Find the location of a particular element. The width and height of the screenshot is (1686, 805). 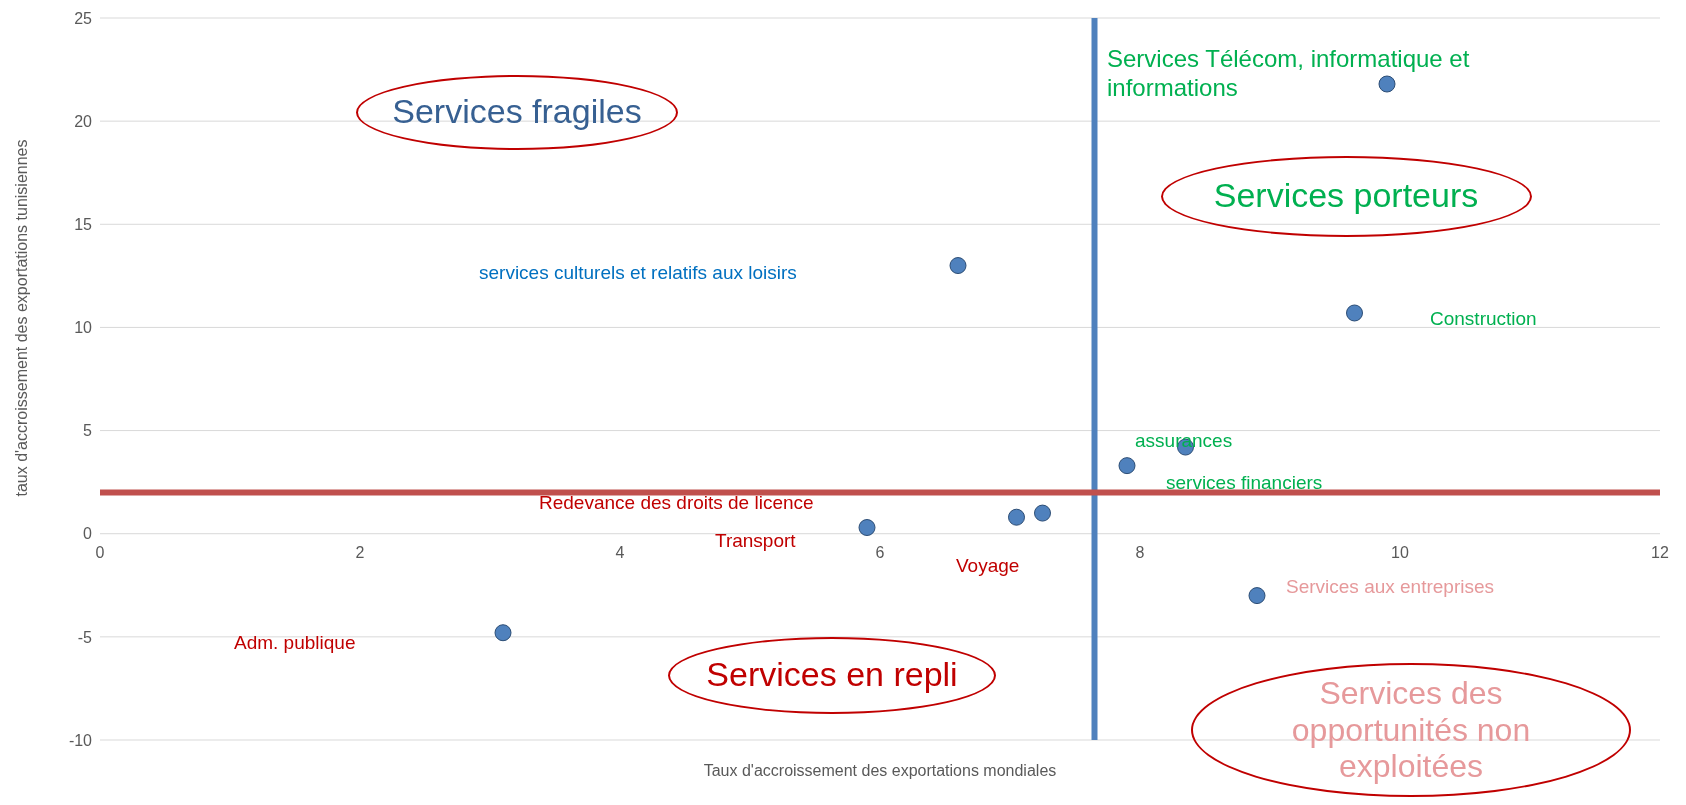

annotation: Services des opportunités non exploitées is located at coordinates (1411, 730).